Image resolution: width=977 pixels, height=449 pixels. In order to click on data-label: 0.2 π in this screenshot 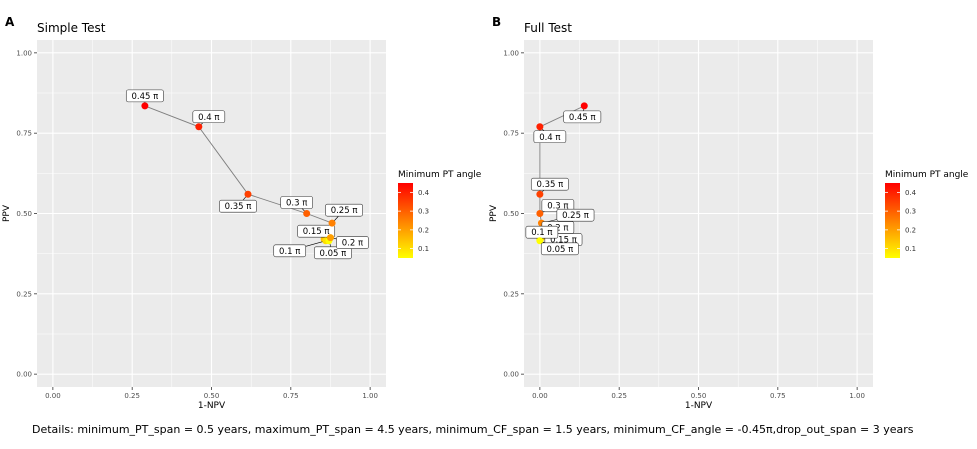, I will do `click(352, 244)`.